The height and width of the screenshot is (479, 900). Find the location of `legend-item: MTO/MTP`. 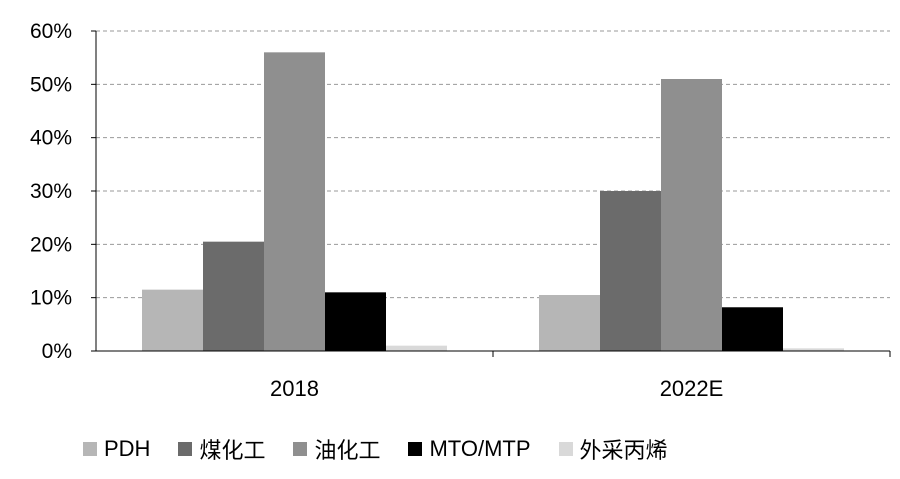

legend-item: MTO/MTP is located at coordinates (469, 449).